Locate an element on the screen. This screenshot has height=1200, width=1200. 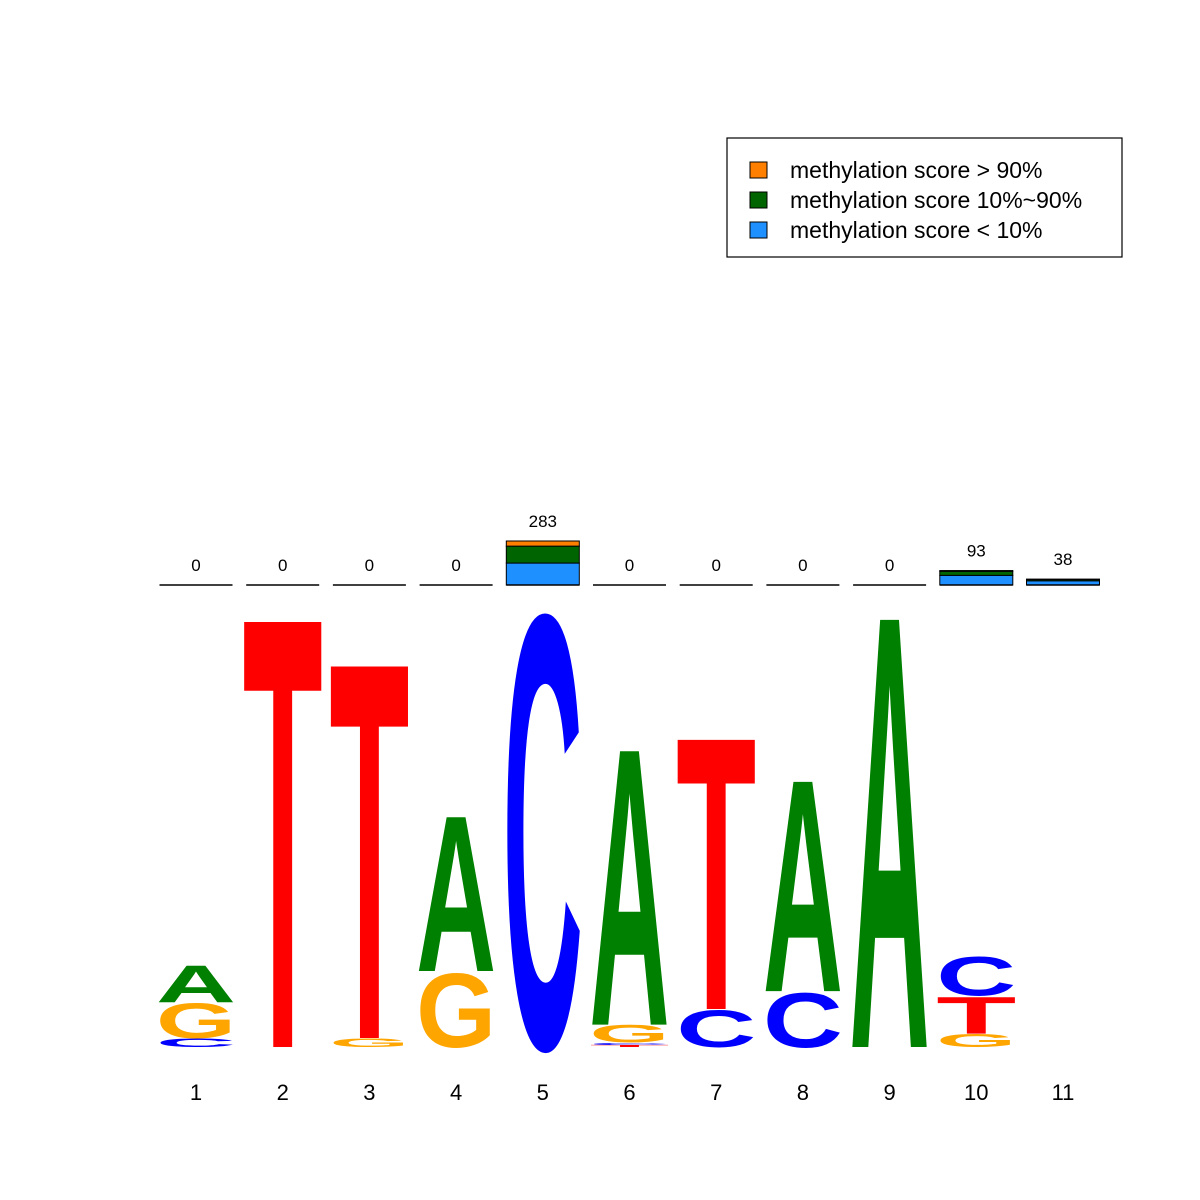
position-label: 5 is located at coordinates (543, 1092).